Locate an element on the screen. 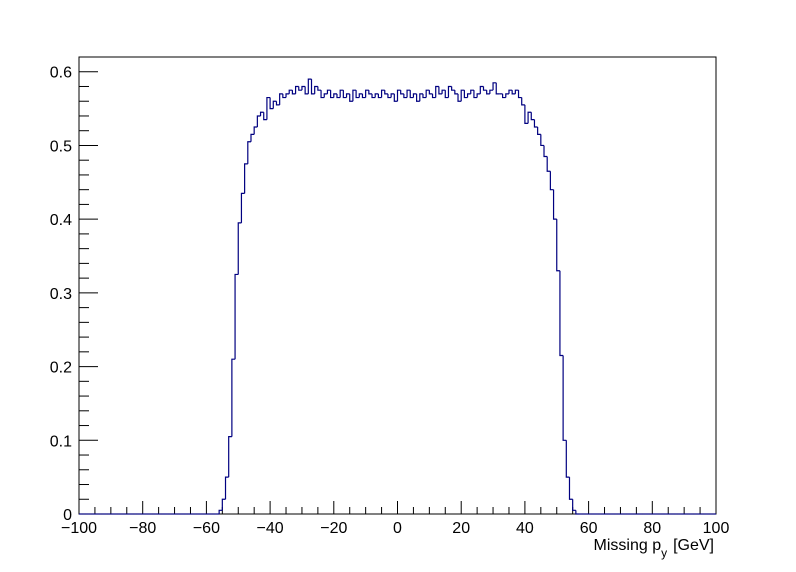  x-axis-label: Missing py [GeV] is located at coordinates (654, 548).